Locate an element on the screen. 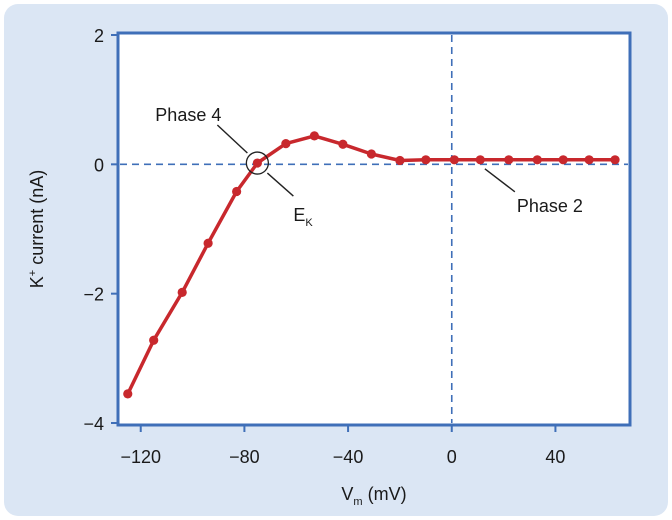 This screenshot has height=520, width=672. x-tick-label: 40 is located at coordinates (555, 457).